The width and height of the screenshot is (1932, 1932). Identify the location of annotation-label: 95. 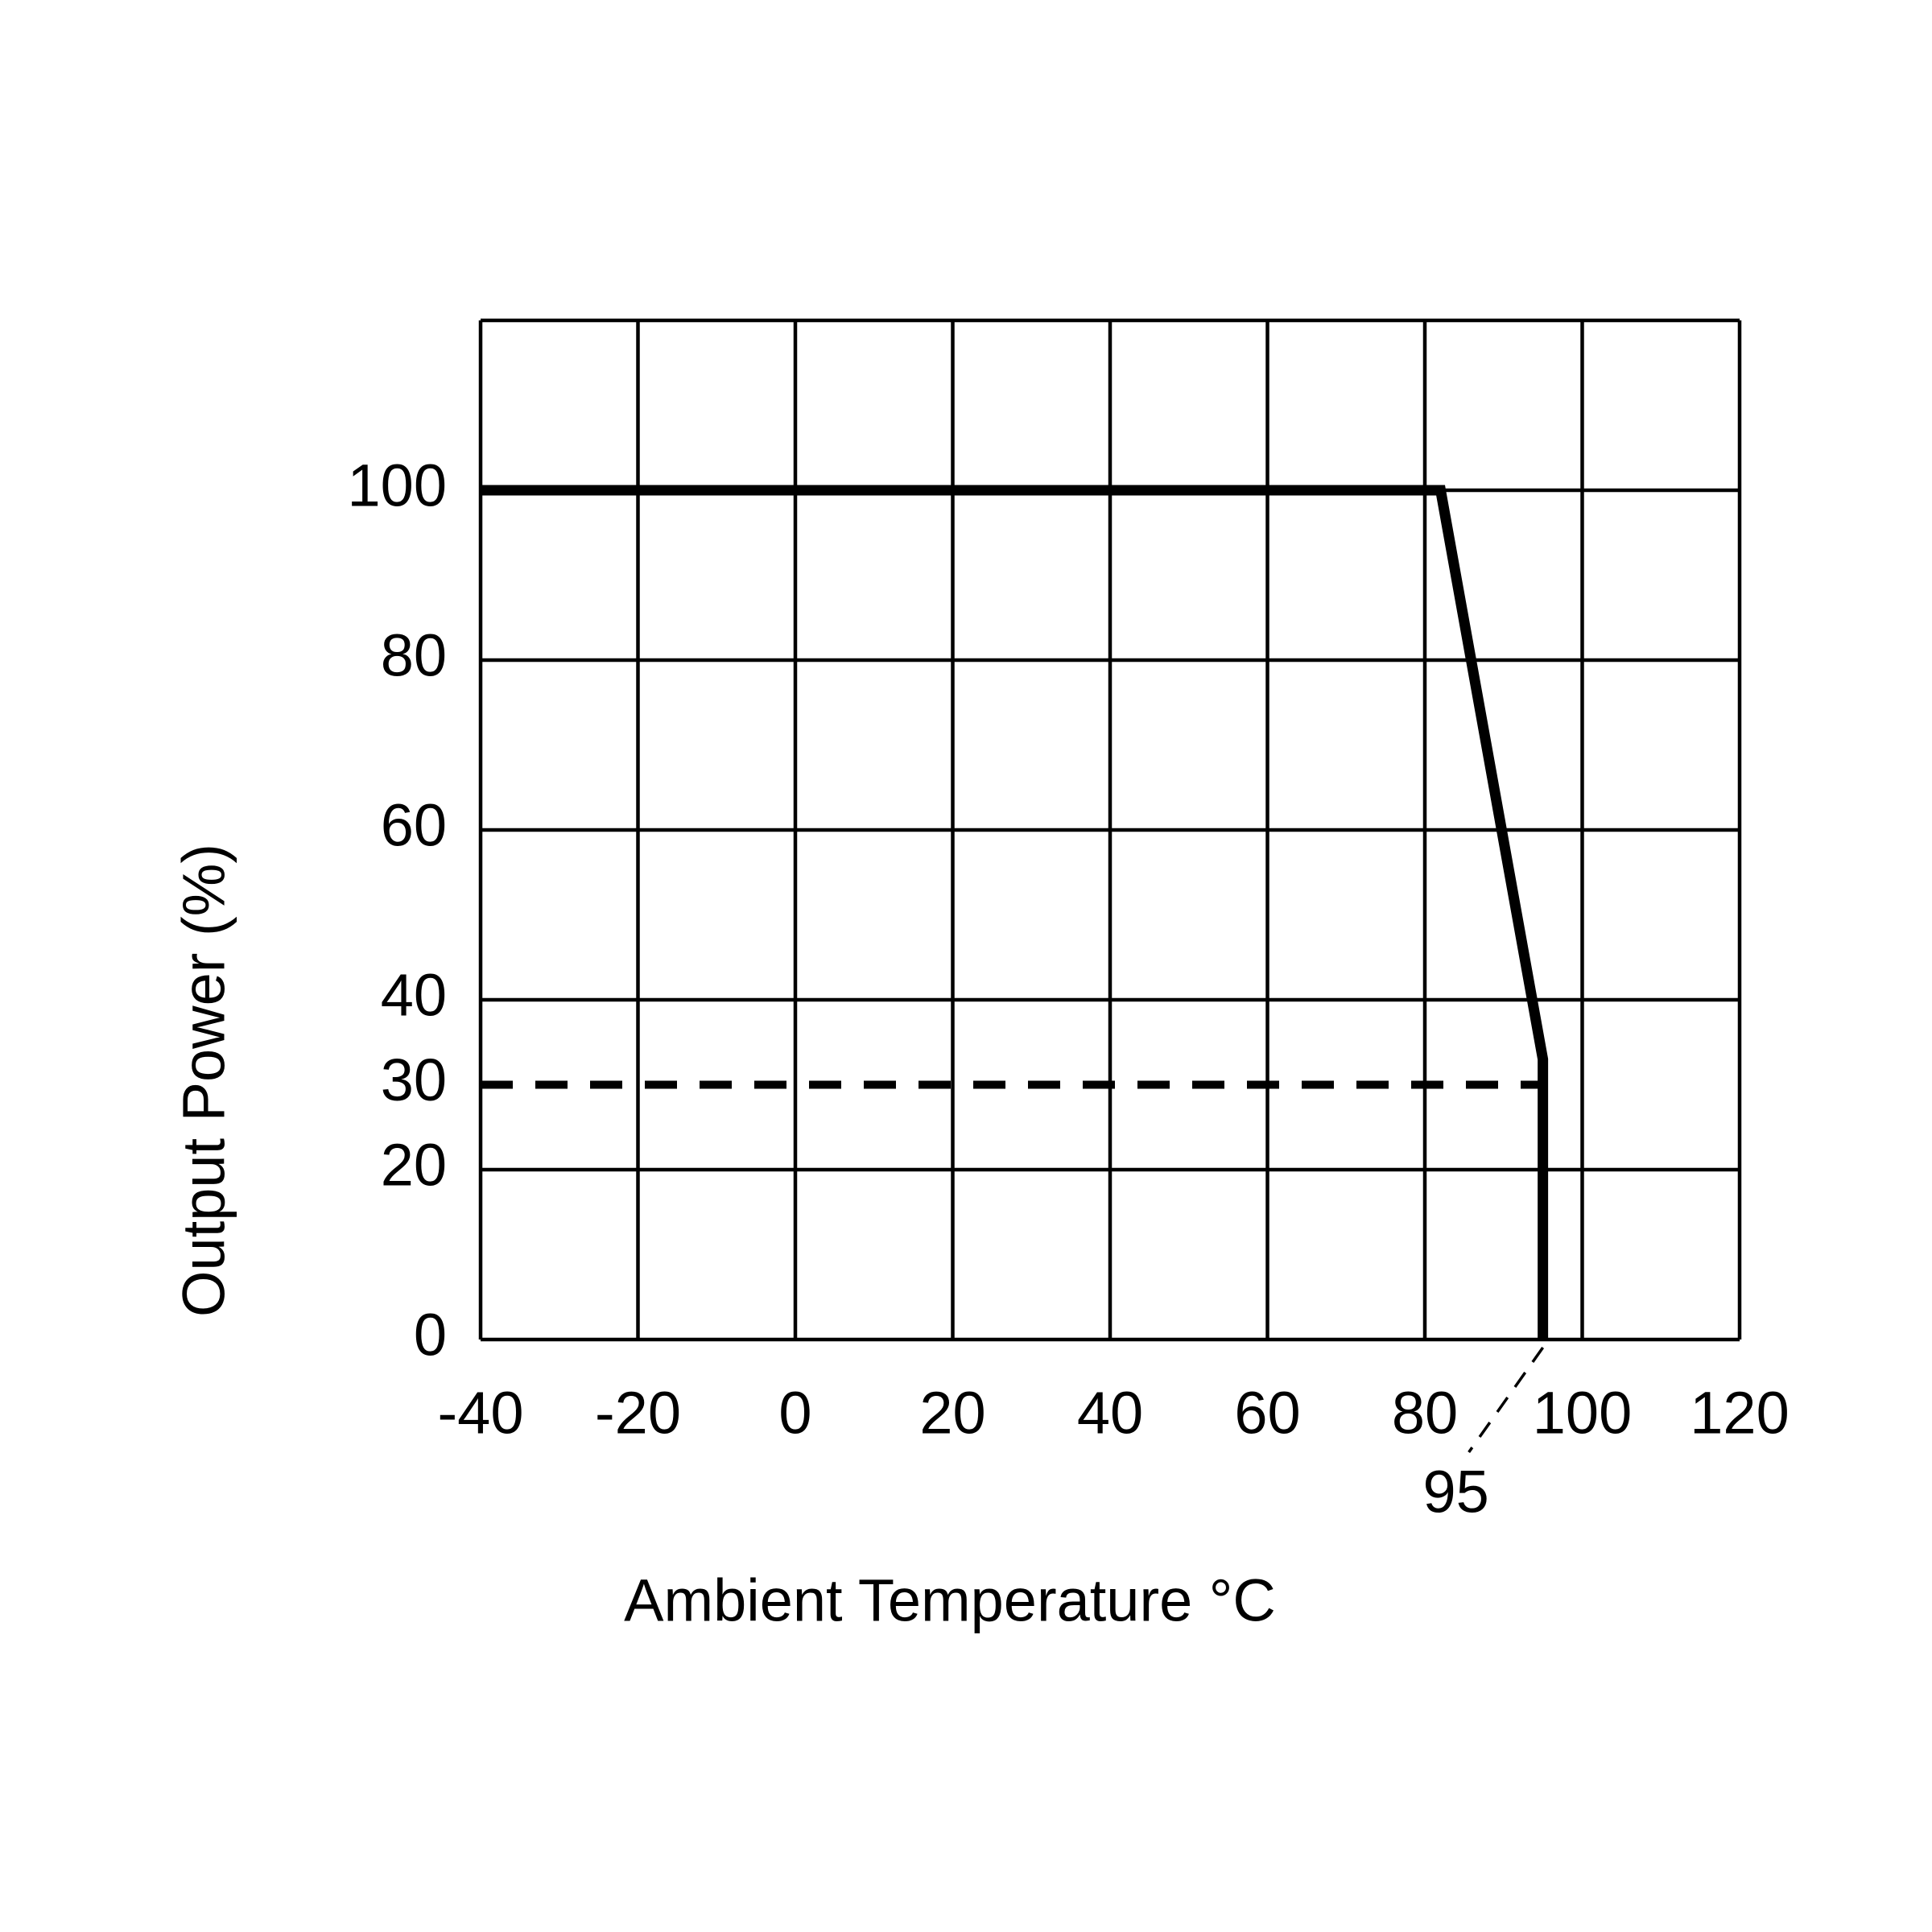
(1455, 1492).